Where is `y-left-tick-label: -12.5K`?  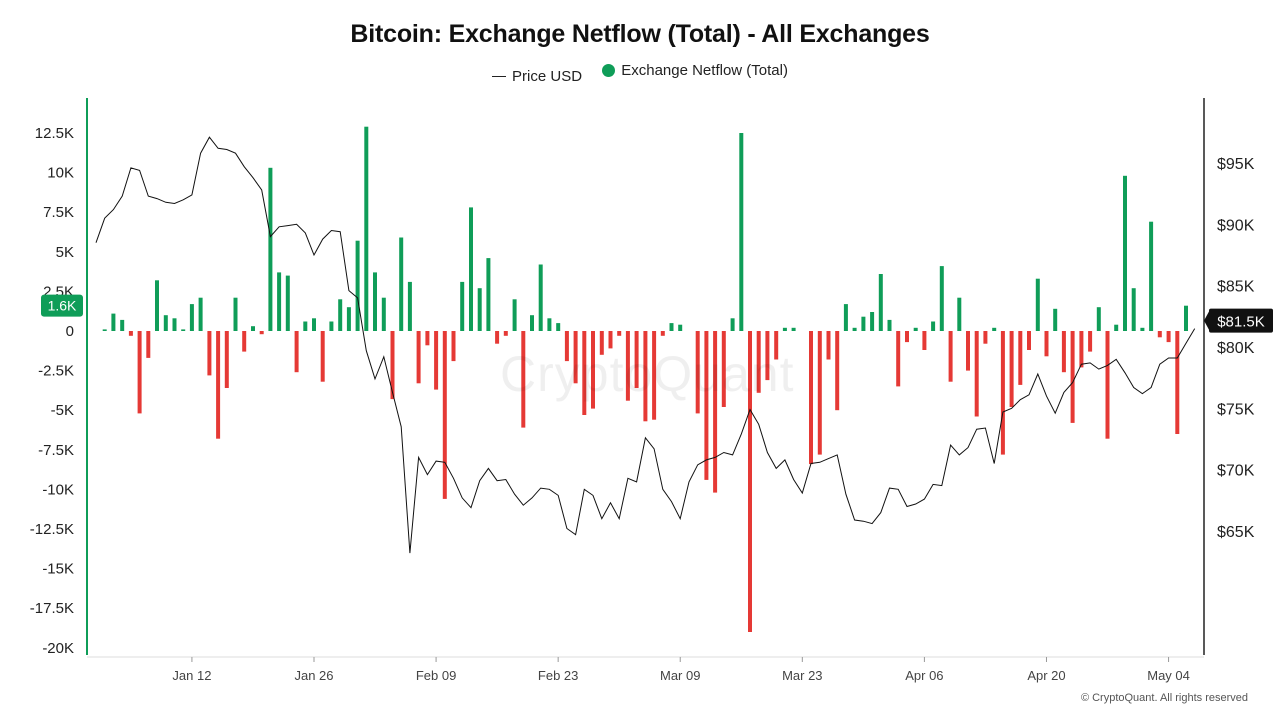 y-left-tick-label: -12.5K is located at coordinates (52, 529).